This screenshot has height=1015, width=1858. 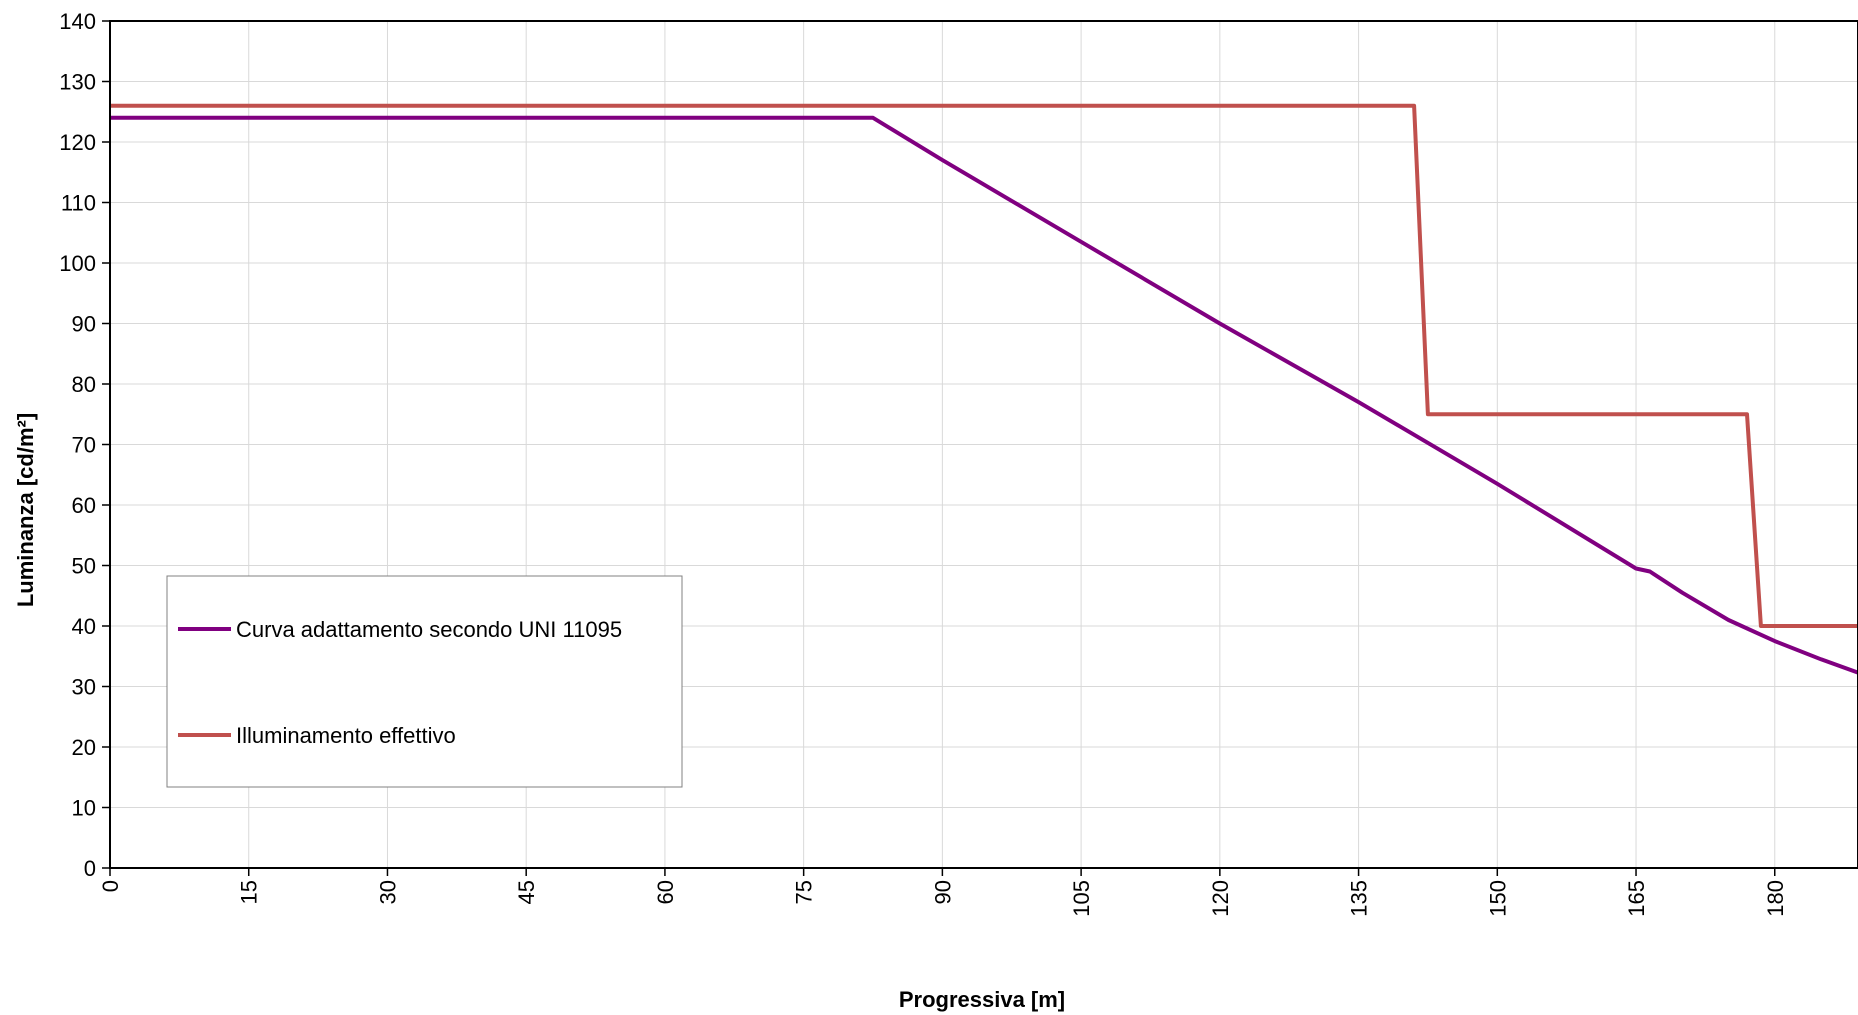 What do you see at coordinates (387, 892) in the screenshot?
I see `x-tick-label: 30` at bounding box center [387, 892].